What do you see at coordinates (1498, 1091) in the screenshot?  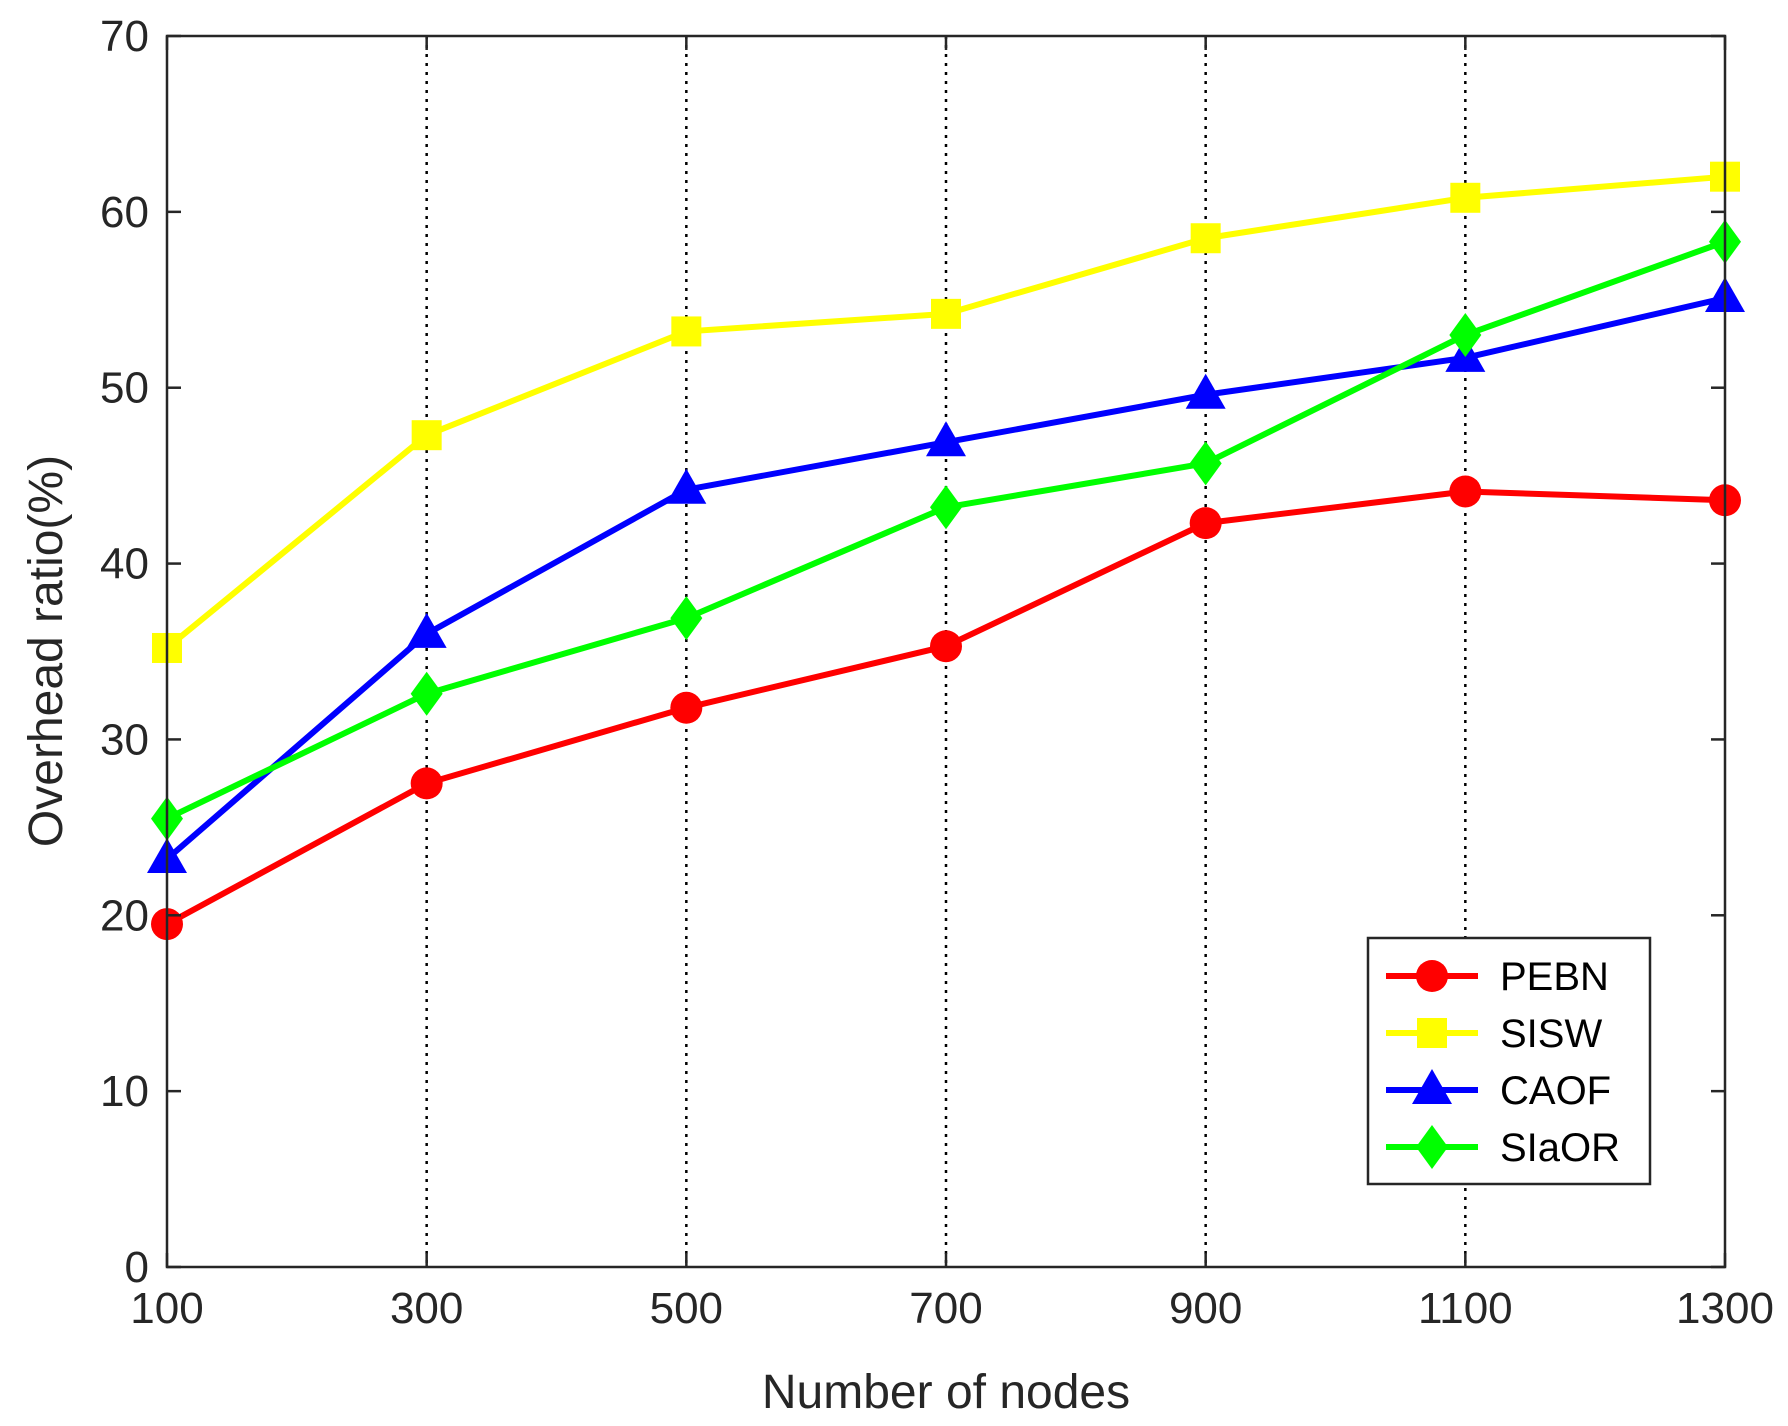 I see `legend-entry-caof: CAOF` at bounding box center [1498, 1091].